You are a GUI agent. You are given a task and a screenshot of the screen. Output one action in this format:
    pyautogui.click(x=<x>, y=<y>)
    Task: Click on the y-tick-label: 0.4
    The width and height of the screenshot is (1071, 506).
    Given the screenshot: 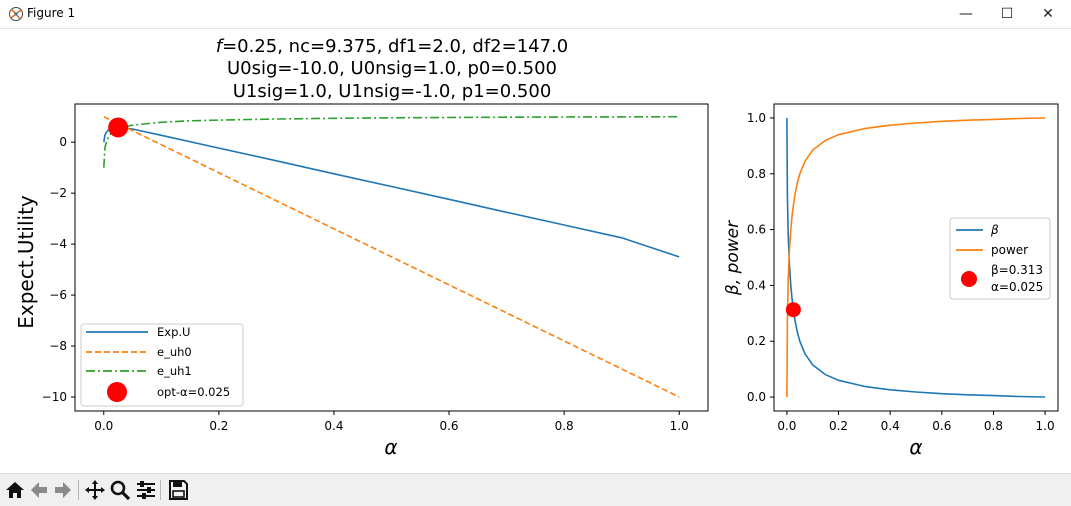 What is the action you would take?
    pyautogui.click(x=756, y=285)
    